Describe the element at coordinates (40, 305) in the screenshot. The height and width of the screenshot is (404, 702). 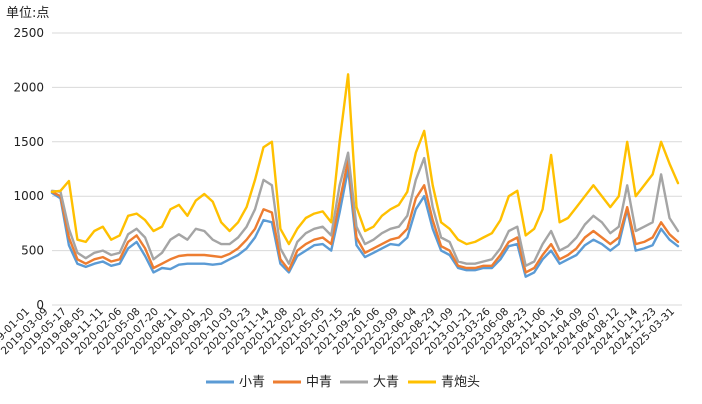
I see `y-tick-label: 0` at that location.